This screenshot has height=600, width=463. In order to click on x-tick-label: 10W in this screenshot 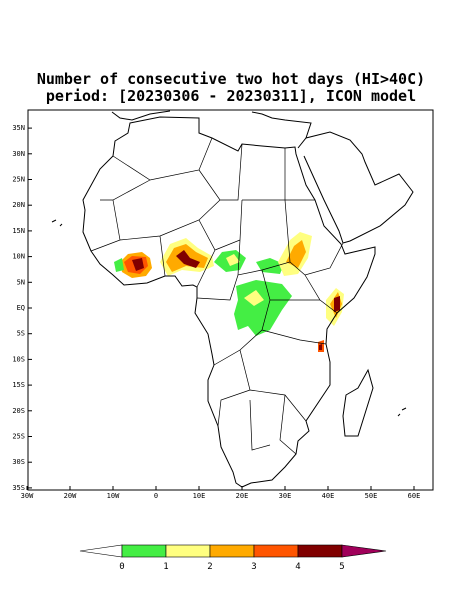, I will do `click(113, 496)`.